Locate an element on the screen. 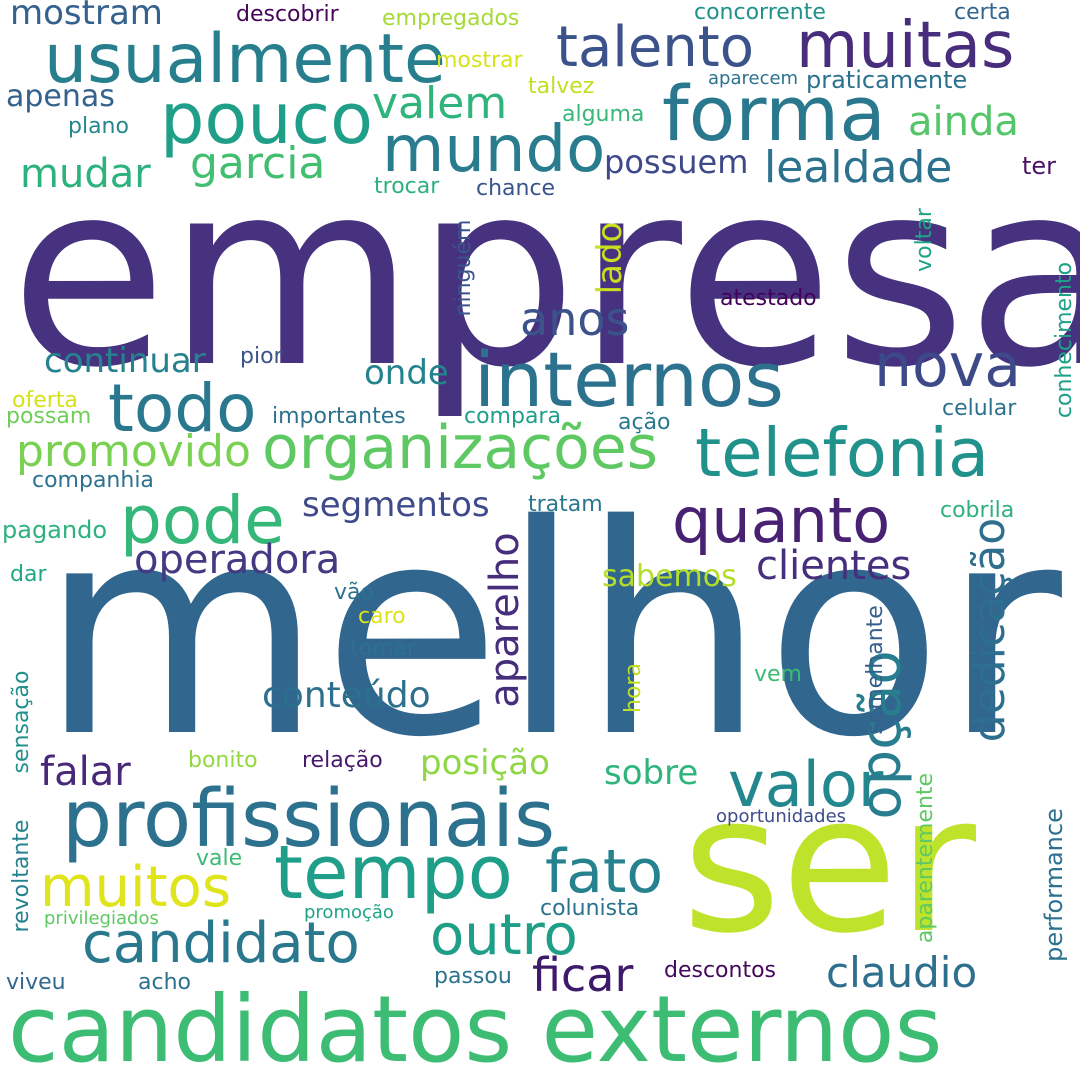 The image size is (1080, 1080). word-sensacao: sensação is located at coordinates (21, 722).